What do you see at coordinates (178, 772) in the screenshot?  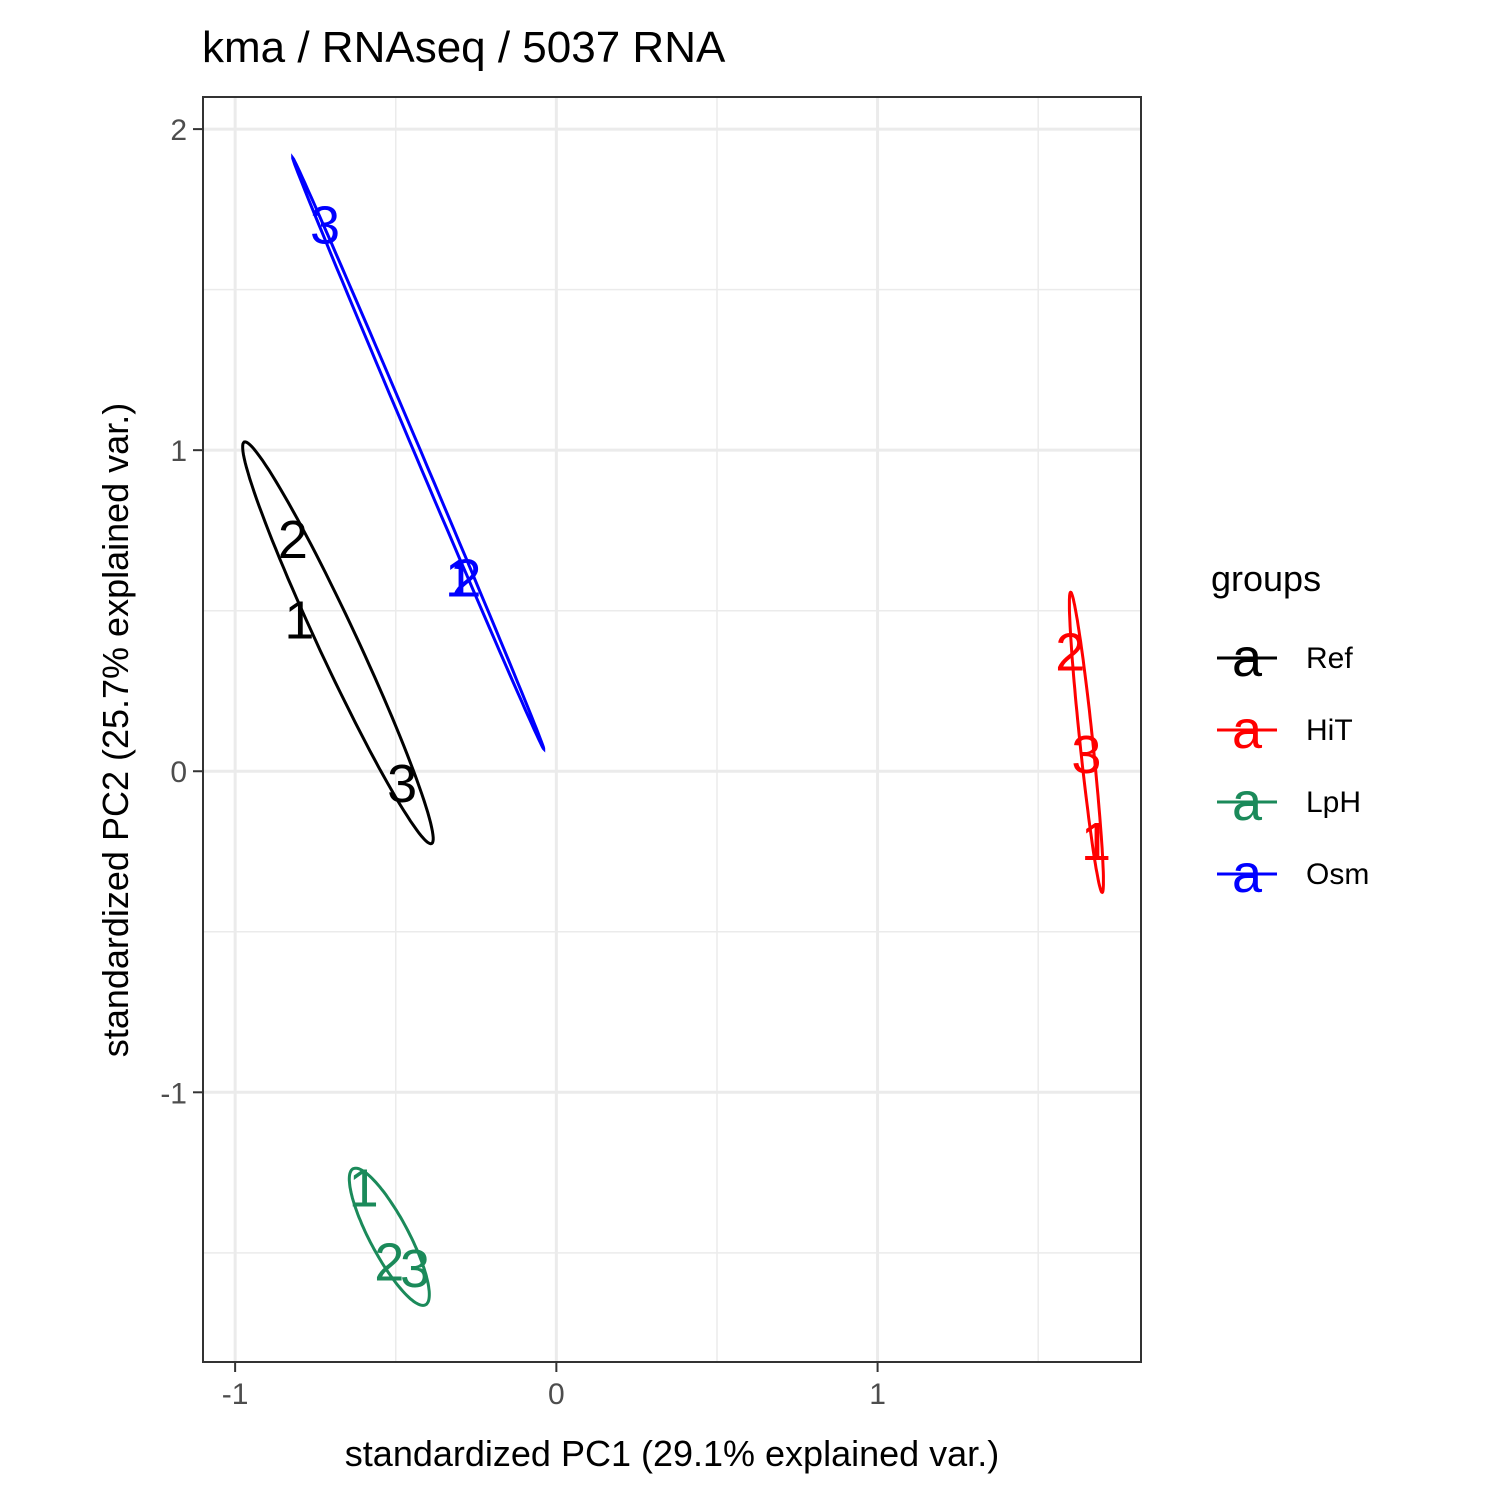 I see `y-tick-label: 0` at bounding box center [178, 772].